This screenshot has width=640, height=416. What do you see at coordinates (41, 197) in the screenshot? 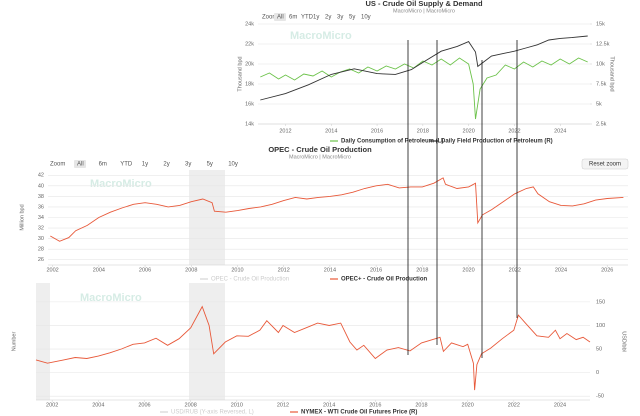
I see `y-tick-label: 38` at bounding box center [41, 197].